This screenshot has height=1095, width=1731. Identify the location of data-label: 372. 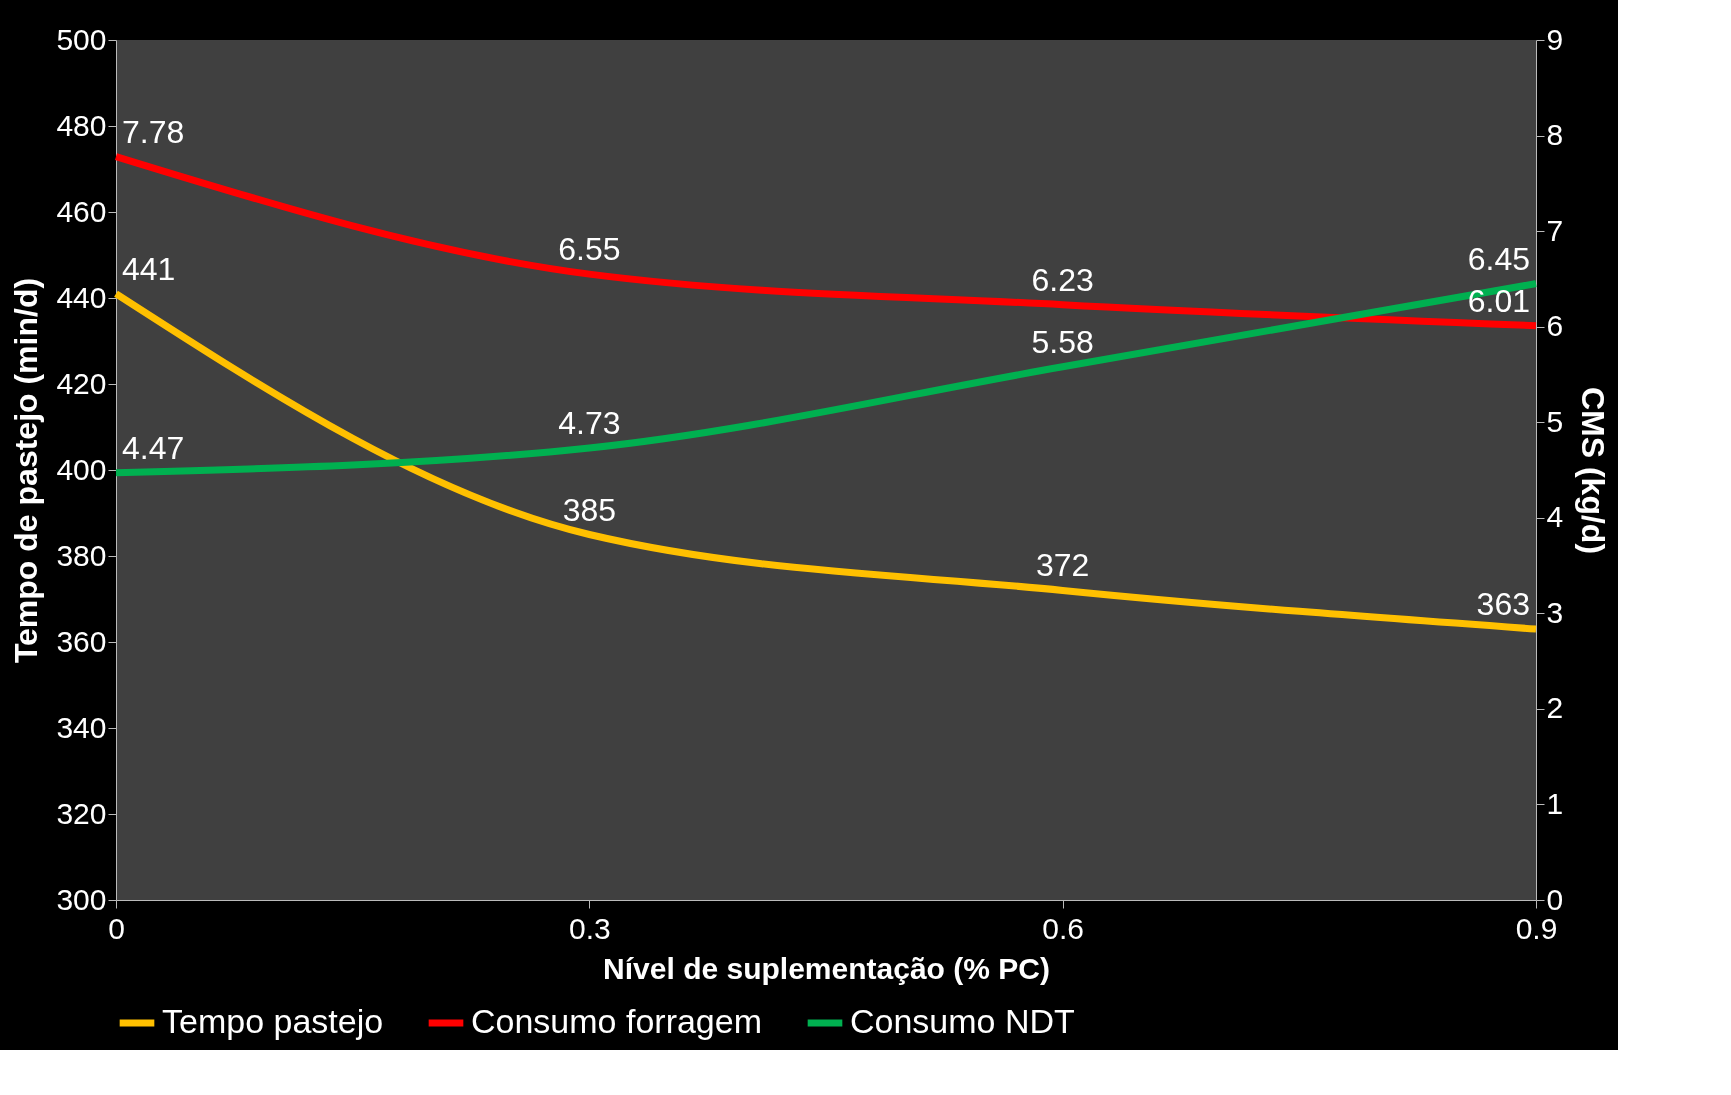
(1062, 565).